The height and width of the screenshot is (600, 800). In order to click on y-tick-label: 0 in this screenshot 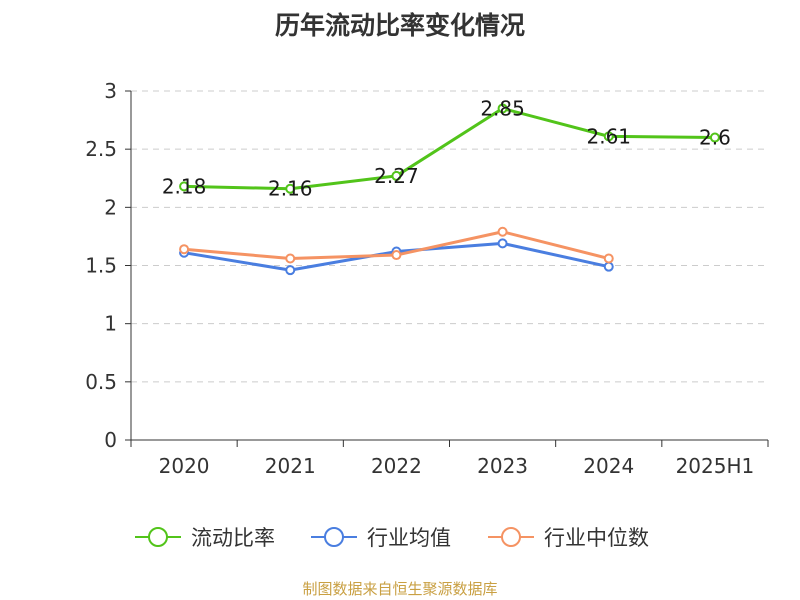, I will do `click(110, 440)`.